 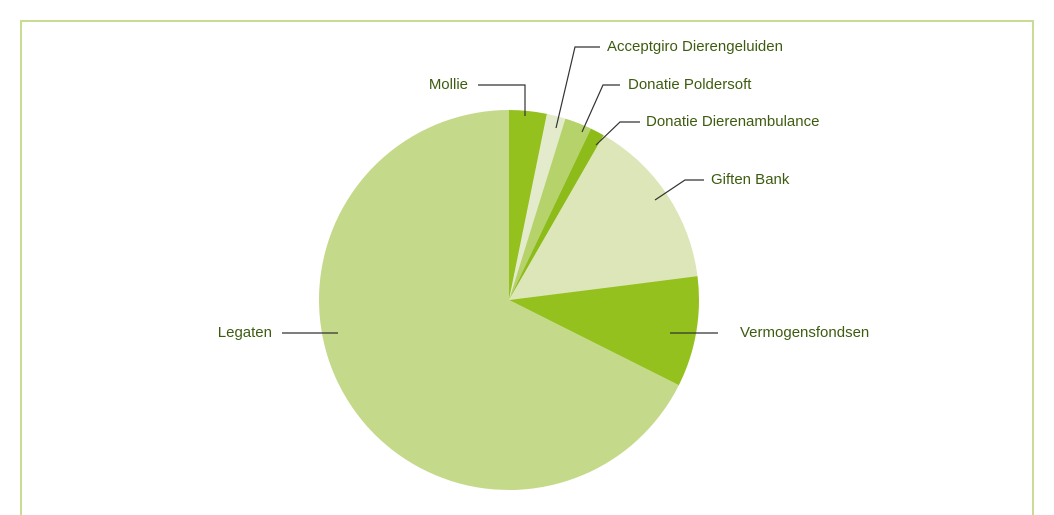 What do you see at coordinates (804, 332) in the screenshot?
I see `slice-label: Vermogensfondsen` at bounding box center [804, 332].